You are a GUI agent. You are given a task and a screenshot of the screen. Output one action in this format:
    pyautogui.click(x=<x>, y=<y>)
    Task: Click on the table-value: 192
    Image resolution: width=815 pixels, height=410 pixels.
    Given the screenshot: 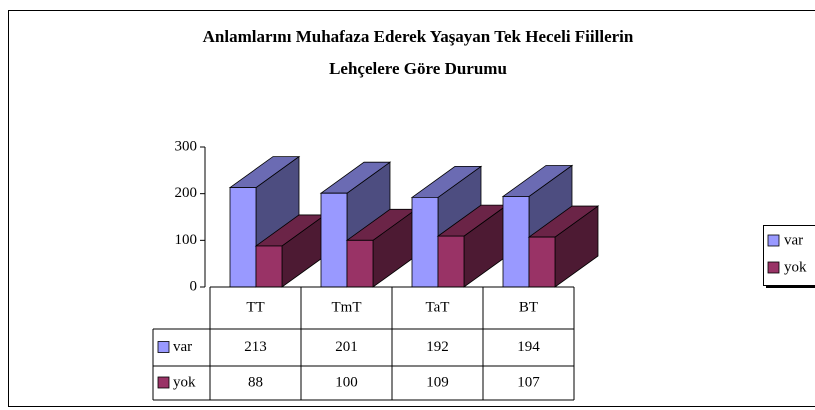 What is the action you would take?
    pyautogui.click(x=437, y=347)
    